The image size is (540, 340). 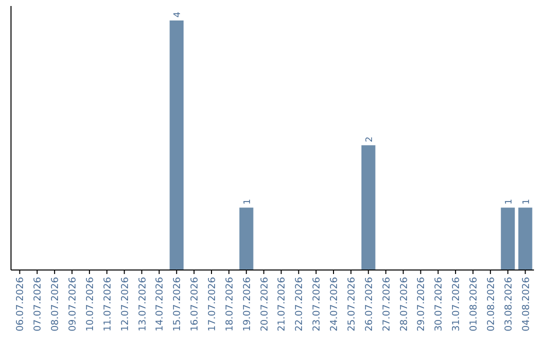 What do you see at coordinates (474, 304) in the screenshot?
I see `x-tick-label: 01.08.2026` at bounding box center [474, 304].